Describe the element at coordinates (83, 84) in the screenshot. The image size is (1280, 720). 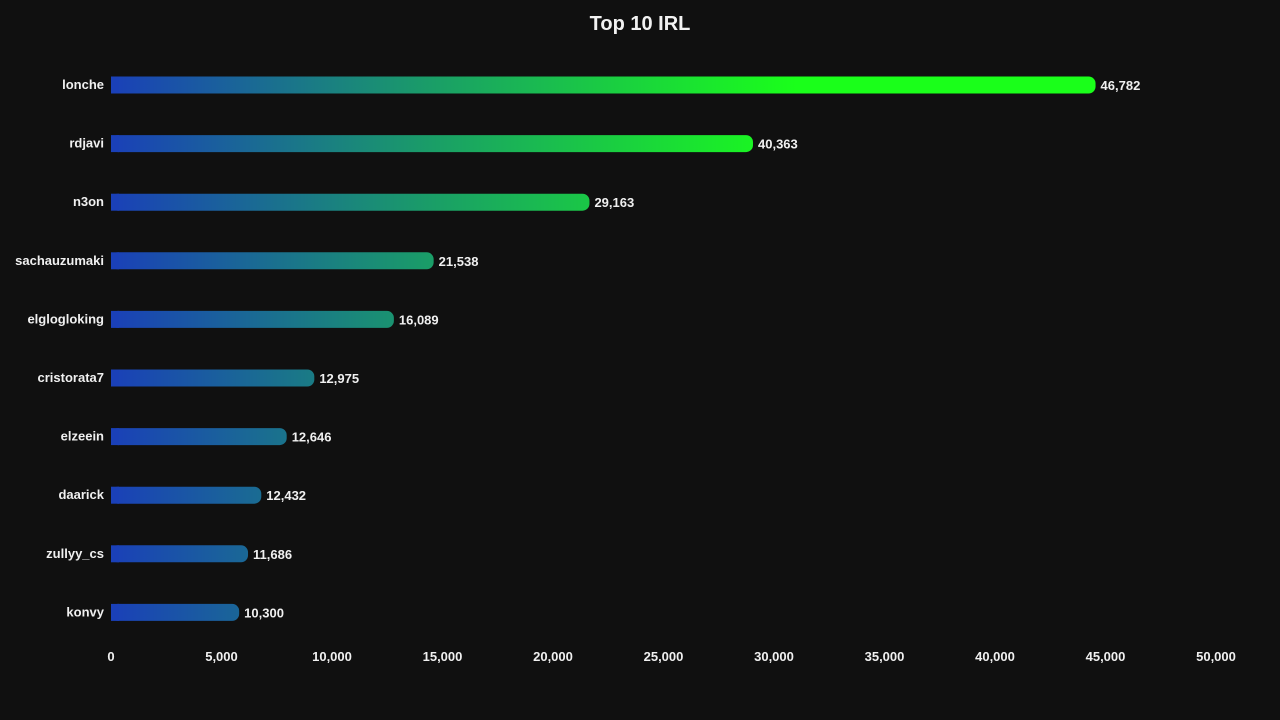
I see `category-label: lonche` at that location.